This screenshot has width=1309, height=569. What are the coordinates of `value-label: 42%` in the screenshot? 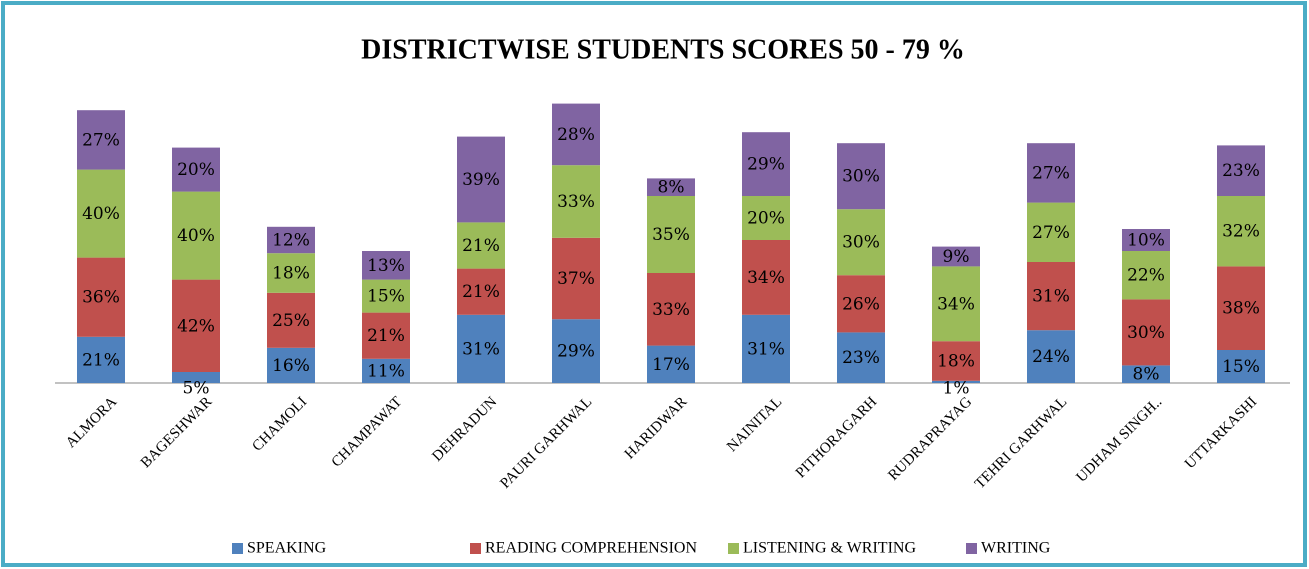 It's located at (196, 326).